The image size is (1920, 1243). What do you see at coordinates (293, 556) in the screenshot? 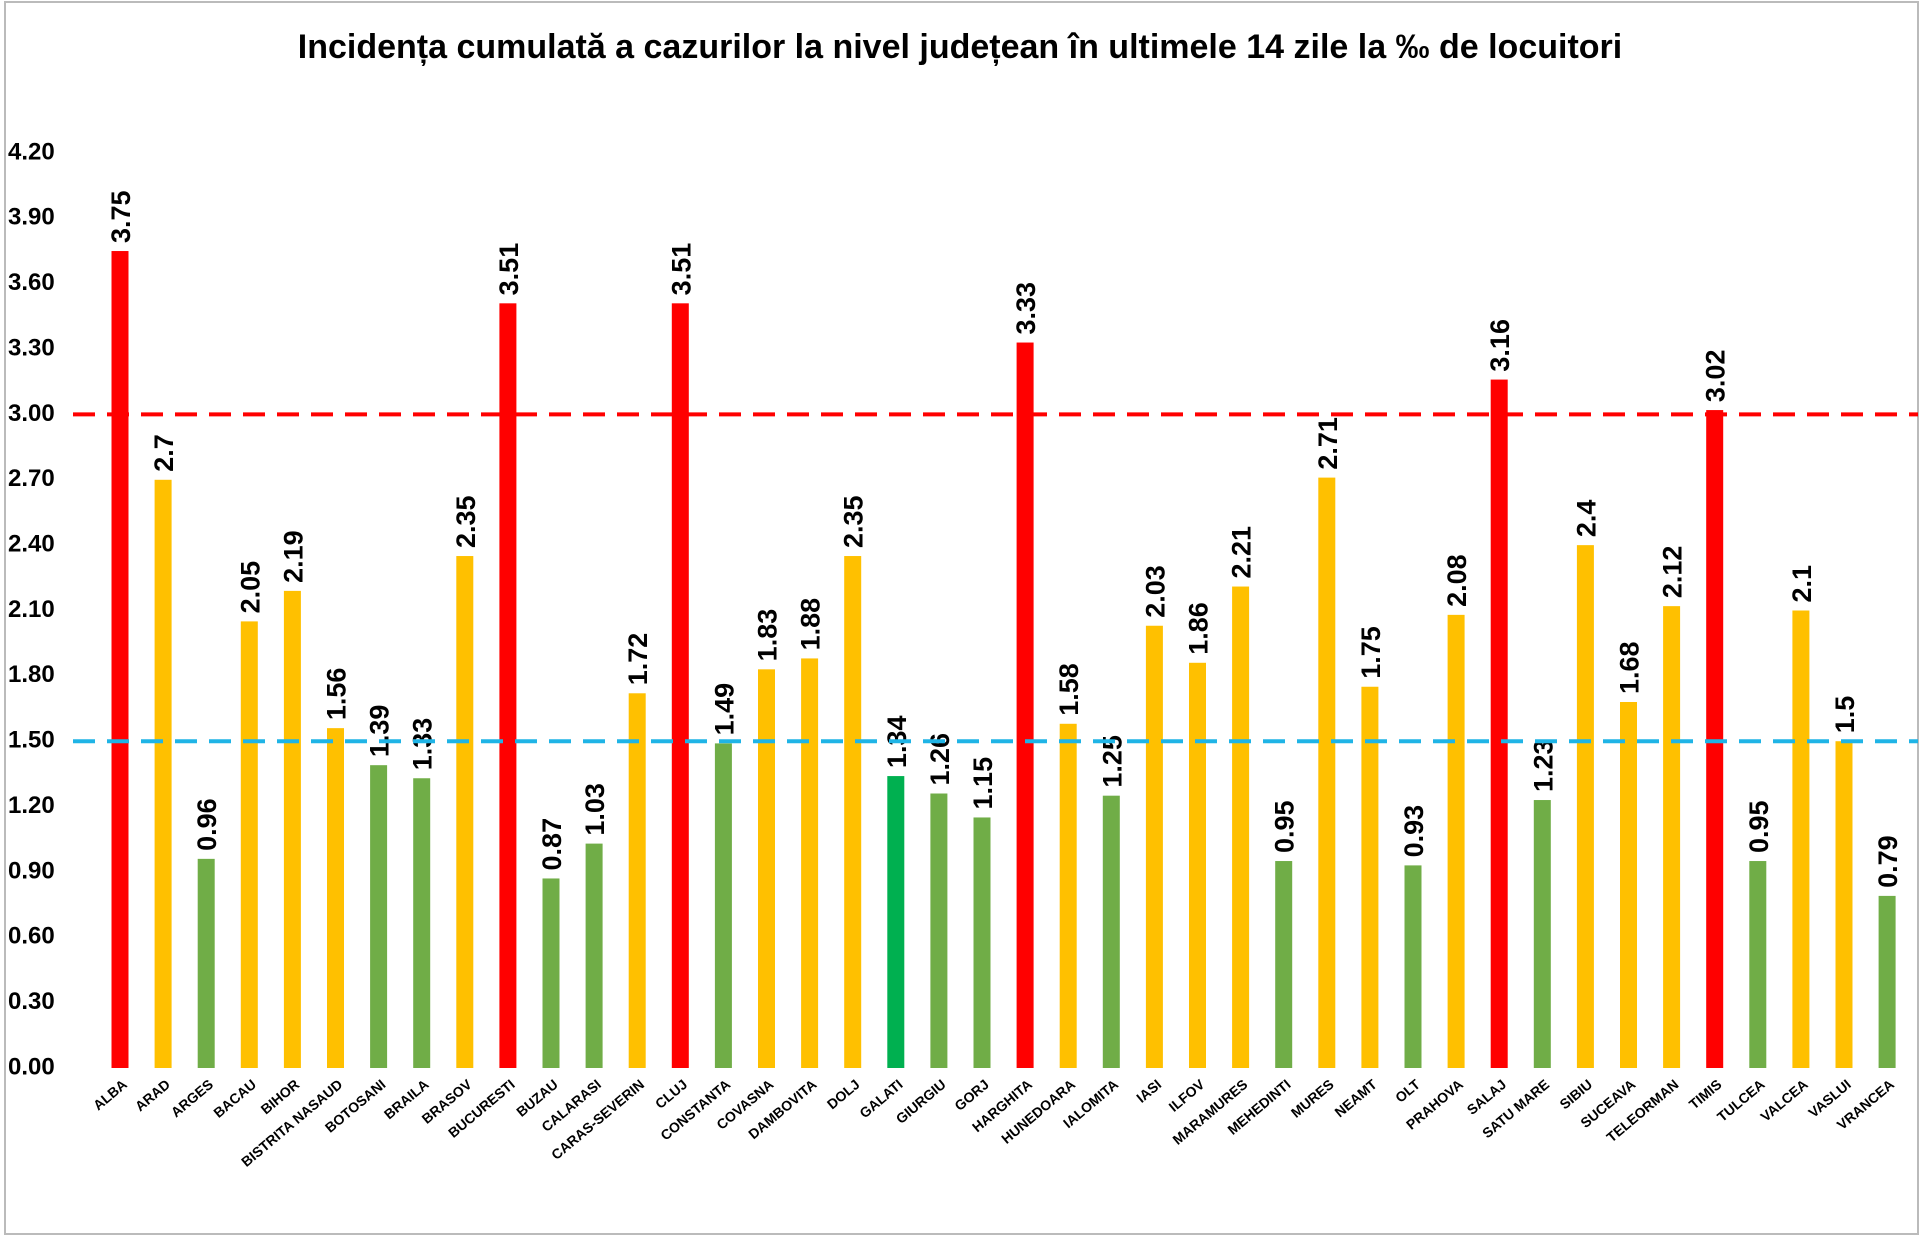
I see `value-label: 2.19` at bounding box center [293, 556].